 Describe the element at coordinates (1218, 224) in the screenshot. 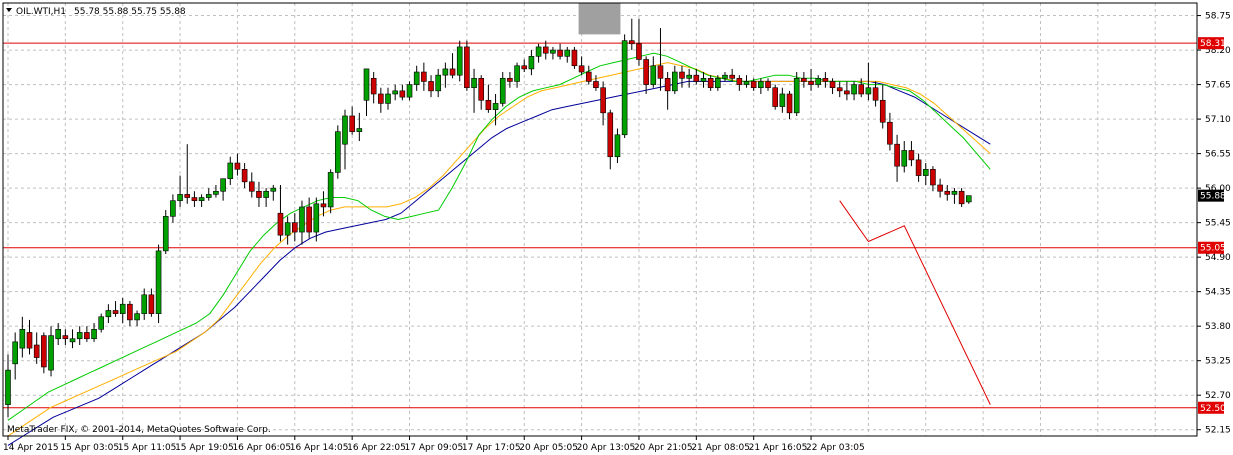

I see `y-tick-label: 55.45` at that location.